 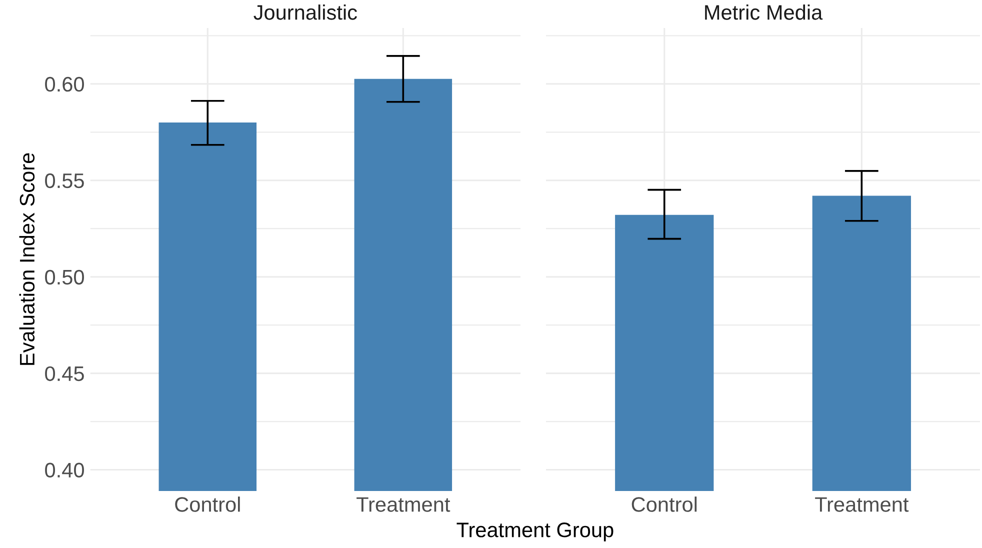 I want to click on y-tick-label: 0.50, so click(x=64, y=277).